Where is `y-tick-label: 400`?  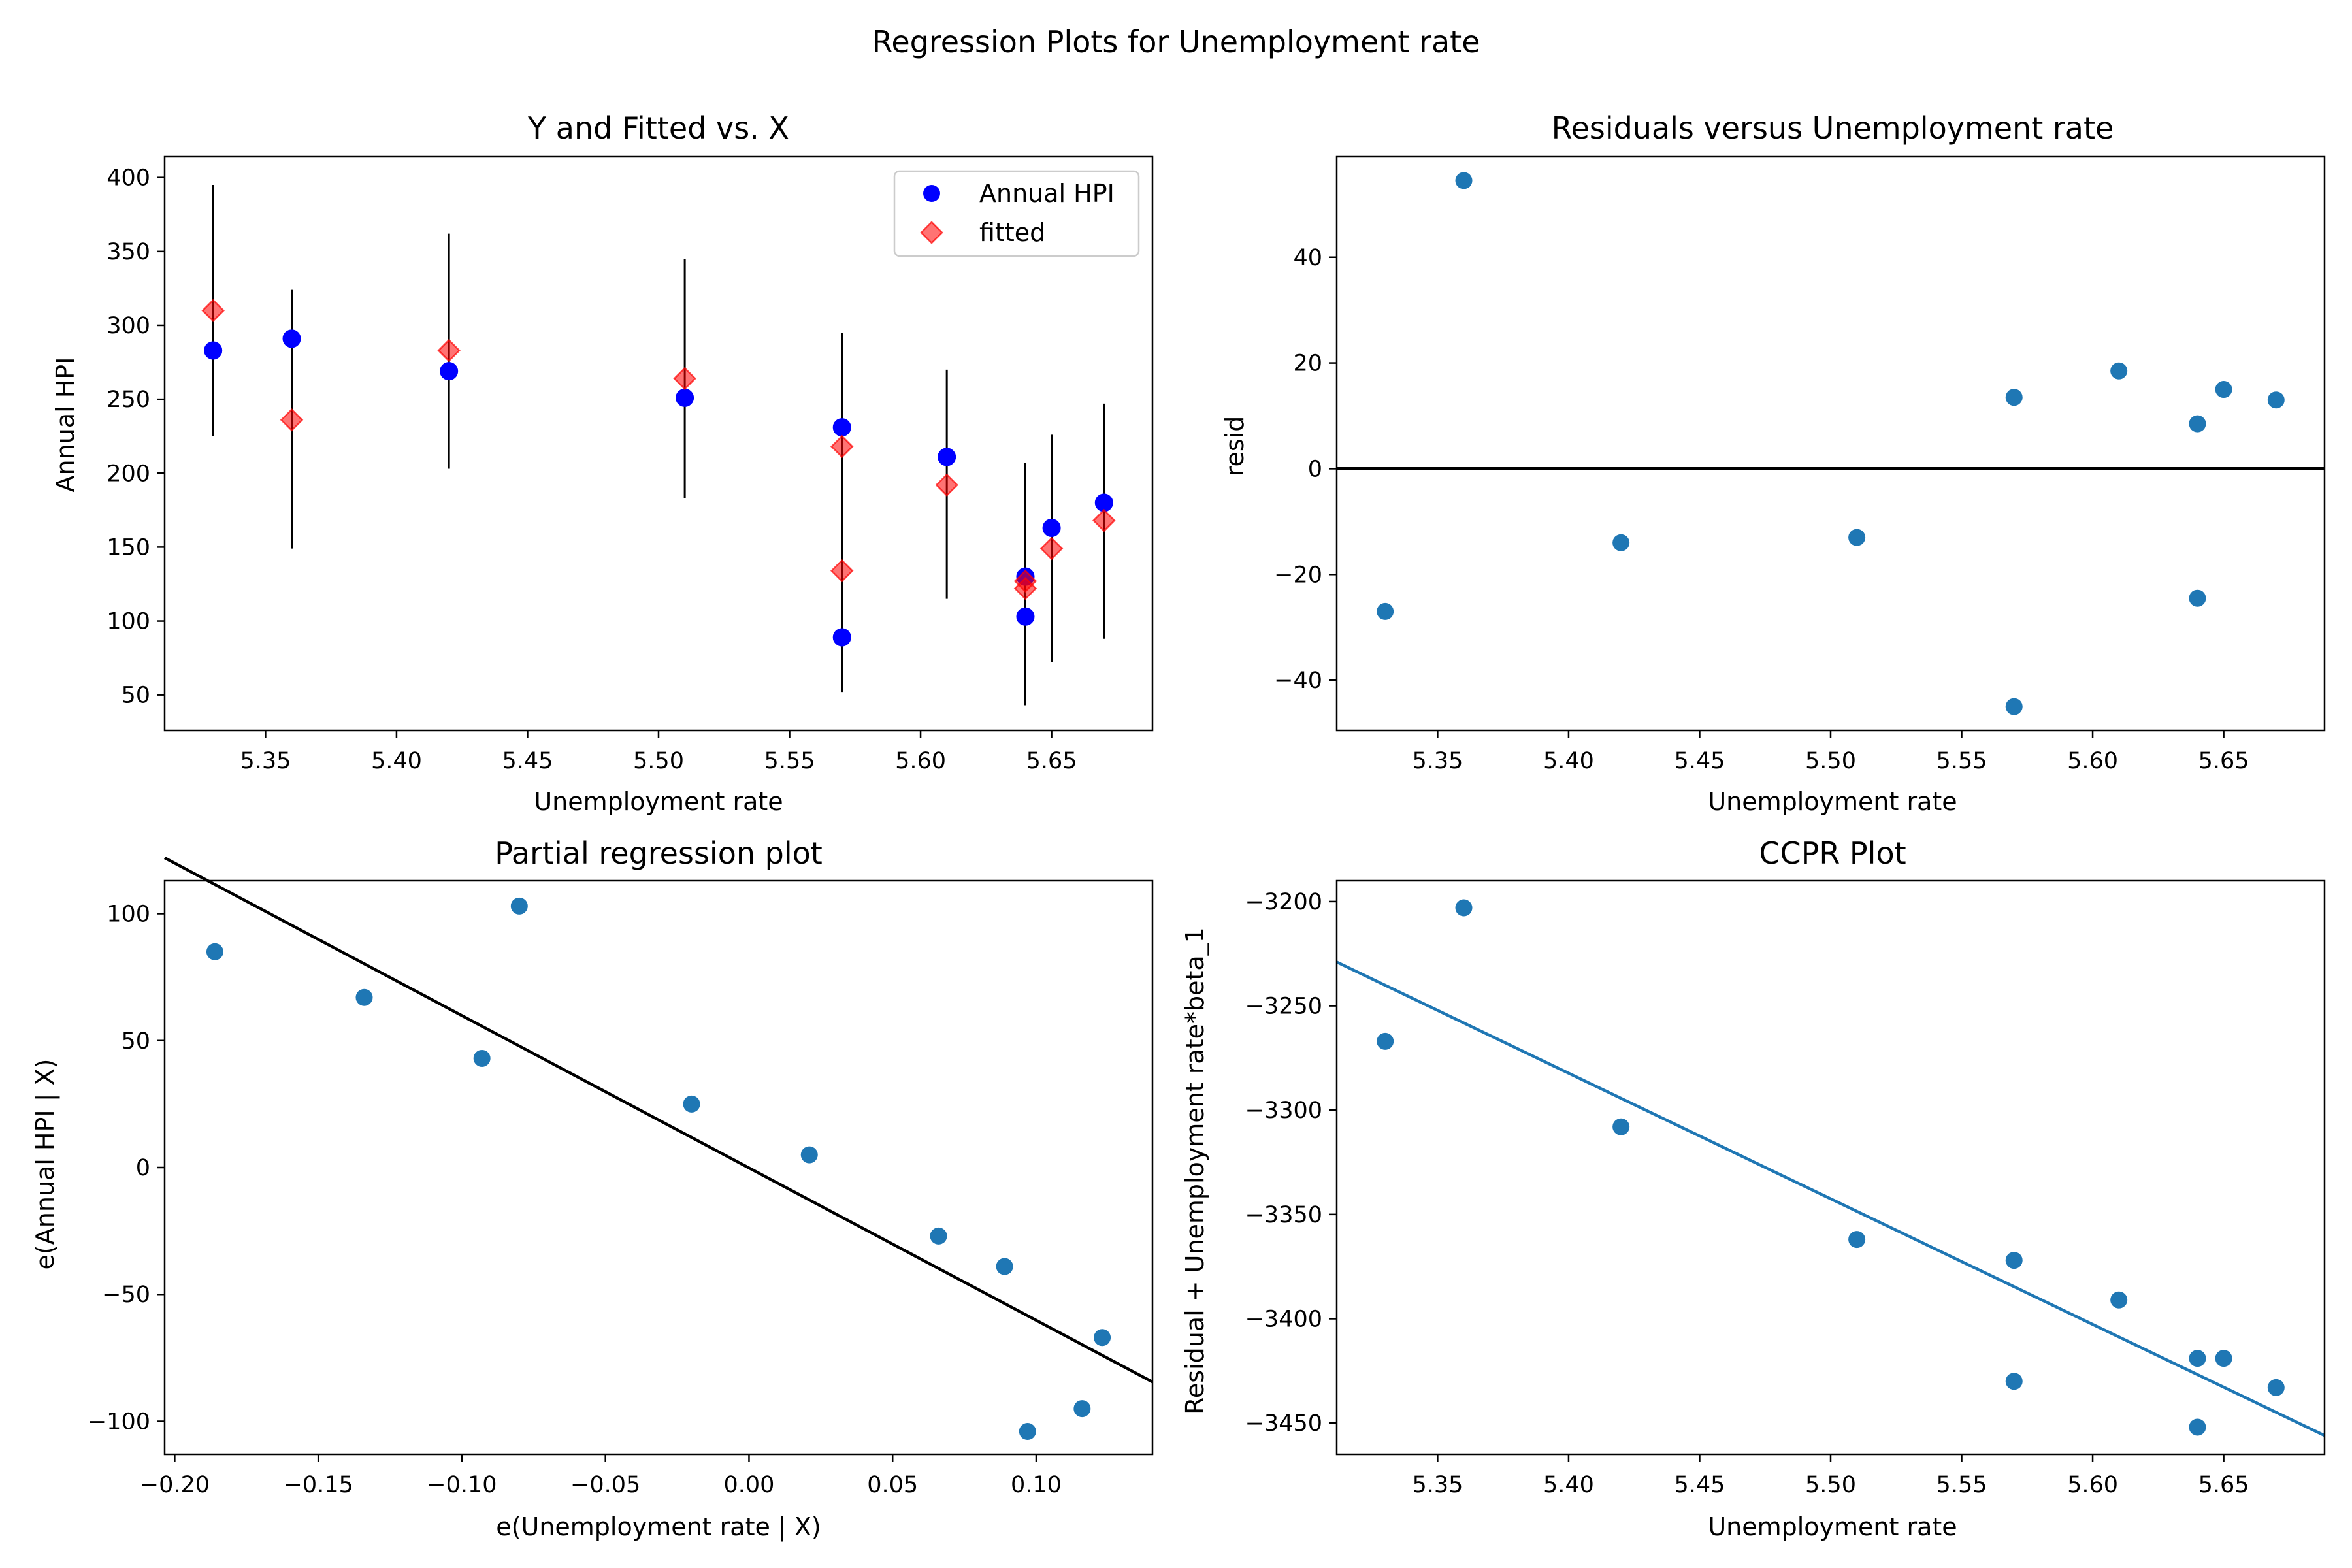 y-tick-label: 400 is located at coordinates (128, 178).